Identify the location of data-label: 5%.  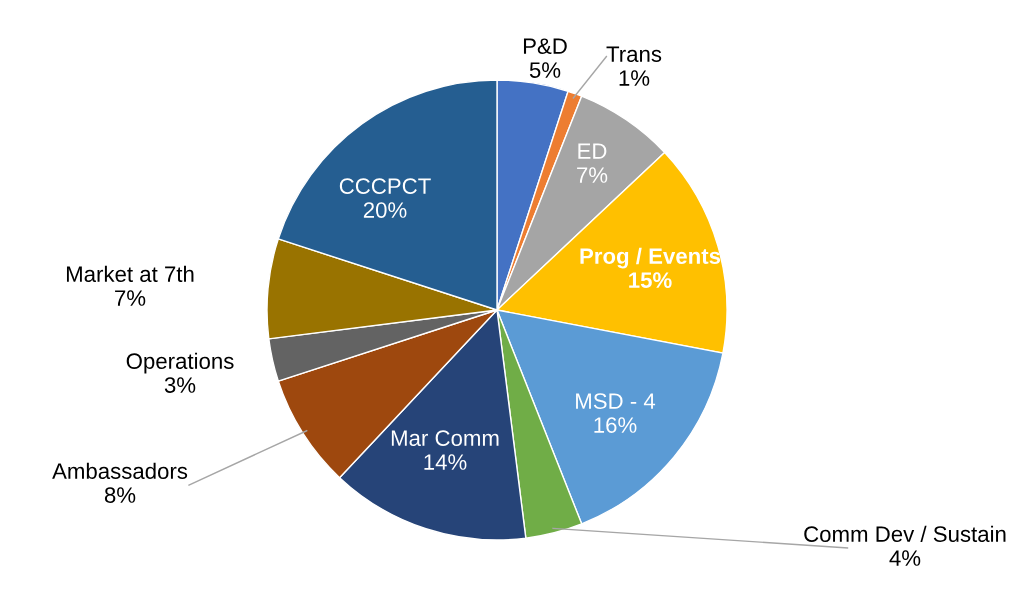
(545, 70).